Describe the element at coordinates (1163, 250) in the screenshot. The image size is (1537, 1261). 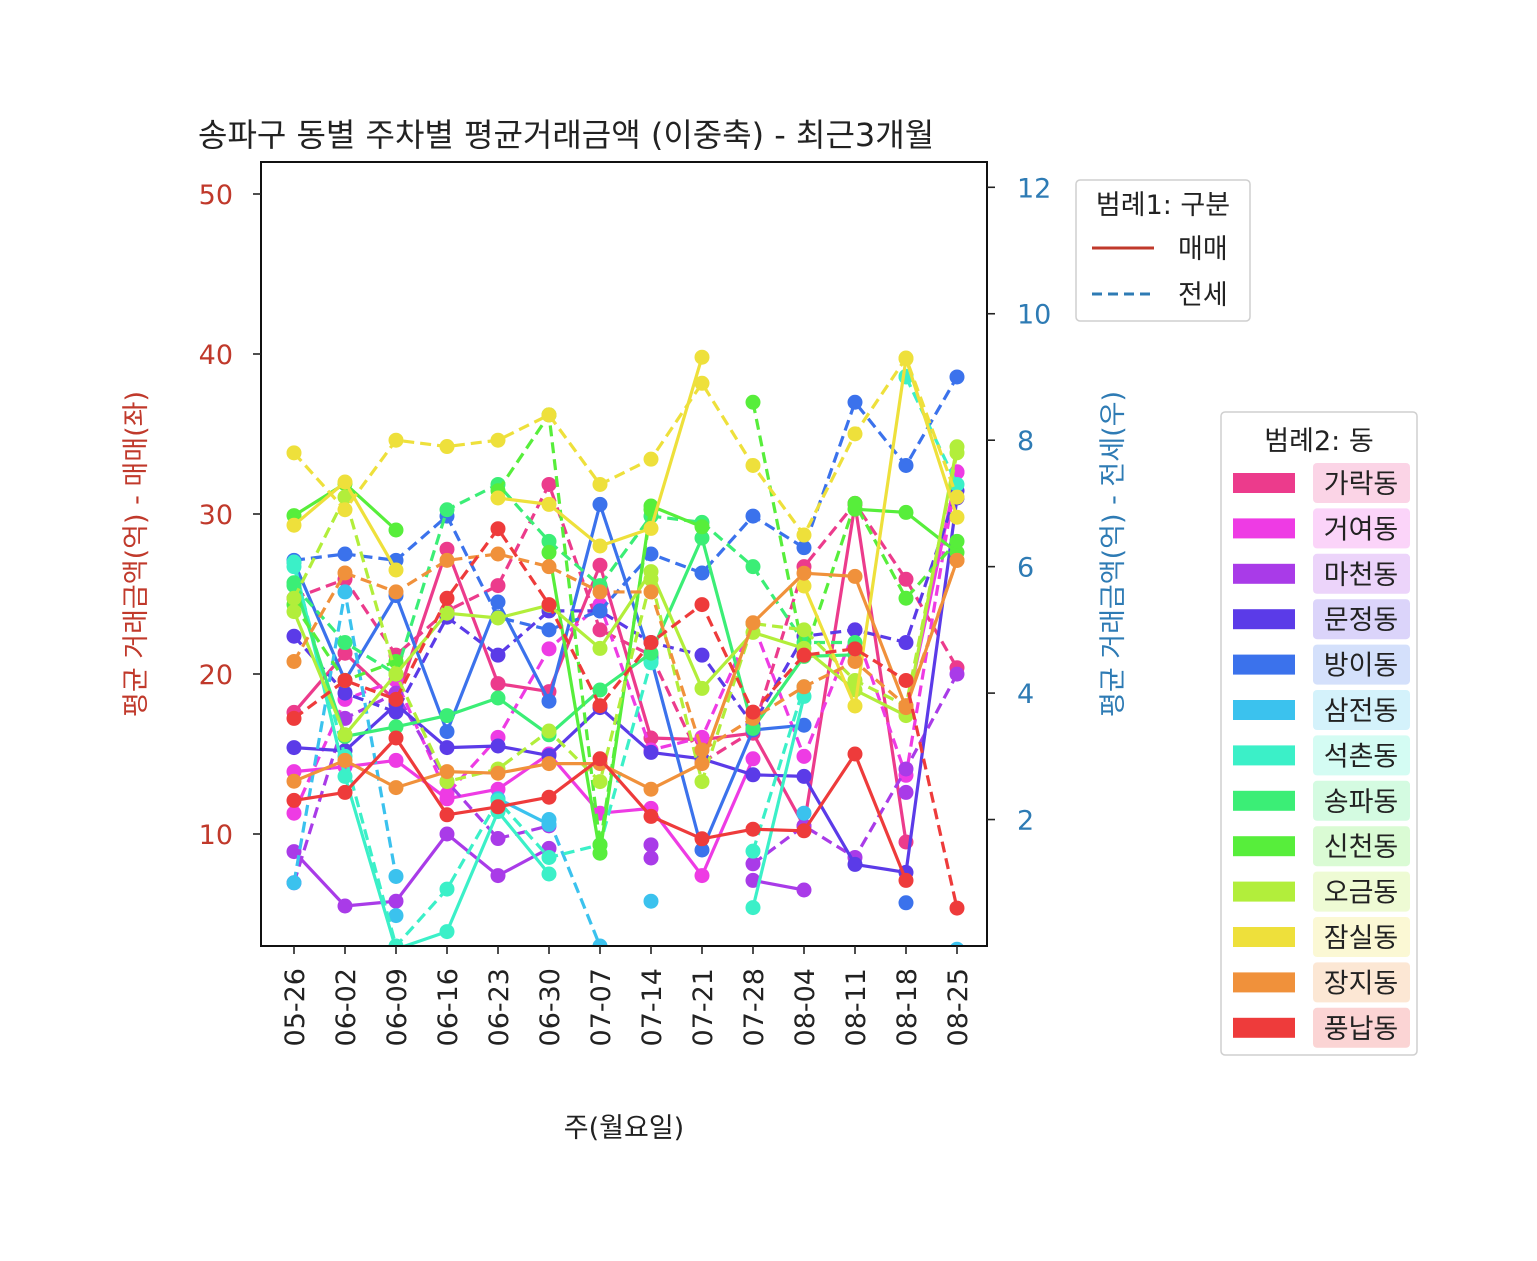
I see `legend-type-box` at that location.